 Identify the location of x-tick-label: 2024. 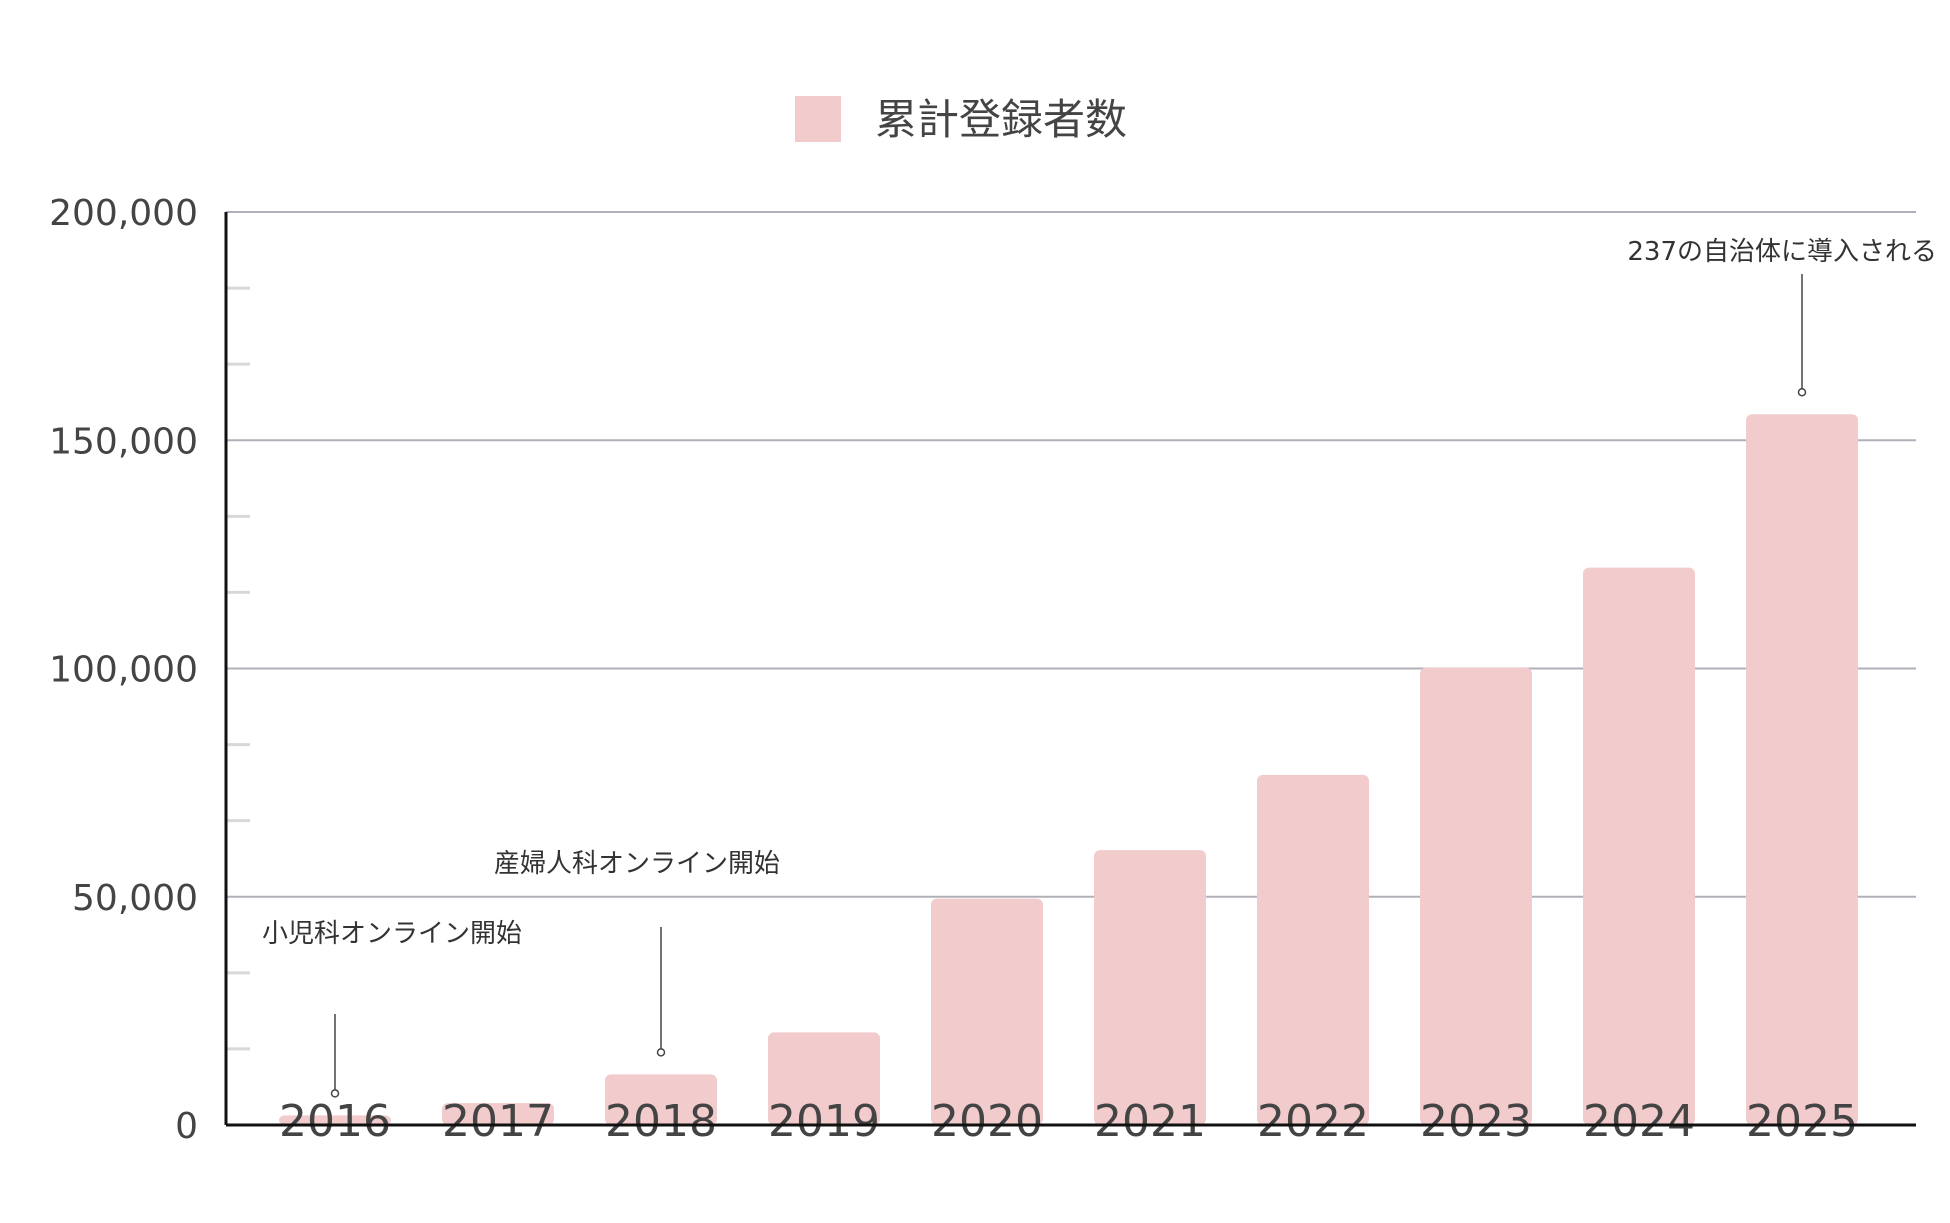
(1639, 1121).